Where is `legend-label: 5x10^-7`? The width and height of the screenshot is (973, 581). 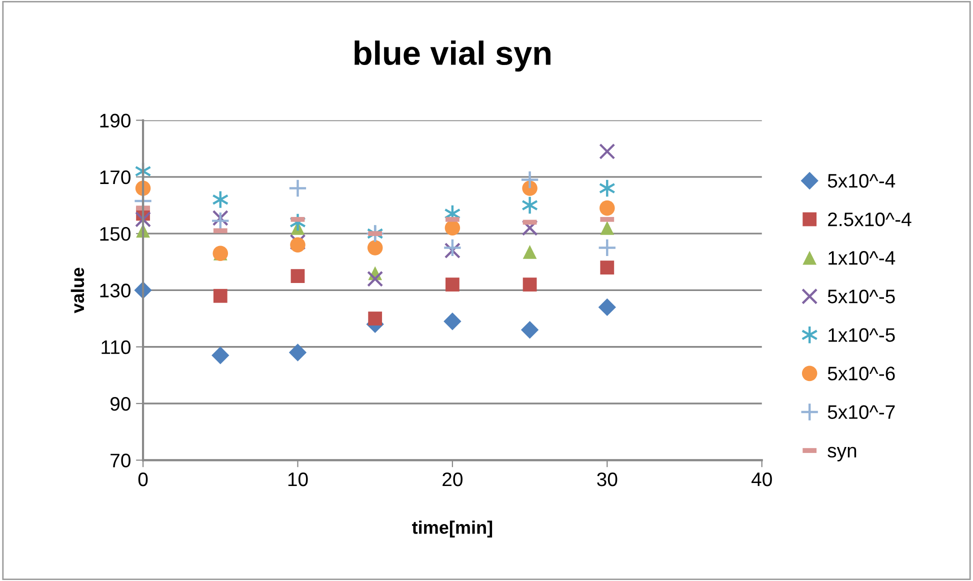 legend-label: 5x10^-7 is located at coordinates (861, 412).